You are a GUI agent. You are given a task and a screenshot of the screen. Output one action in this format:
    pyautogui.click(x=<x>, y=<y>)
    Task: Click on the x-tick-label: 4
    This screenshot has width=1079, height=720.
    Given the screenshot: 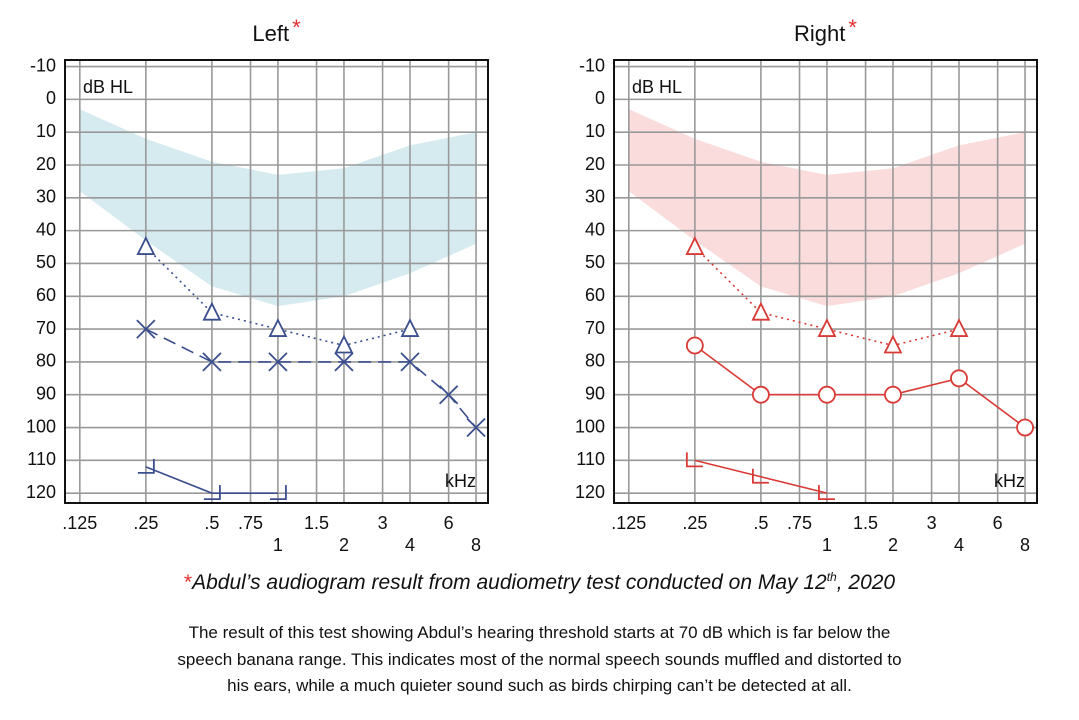 What is the action you would take?
    pyautogui.click(x=410, y=545)
    